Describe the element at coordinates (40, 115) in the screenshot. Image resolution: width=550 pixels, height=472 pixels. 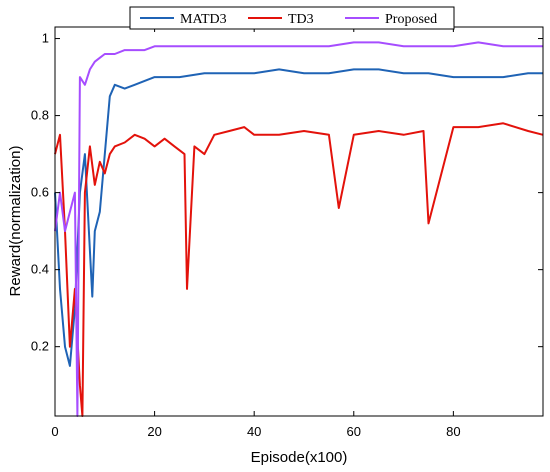
I see `y-tick-label: 0.8` at that location.